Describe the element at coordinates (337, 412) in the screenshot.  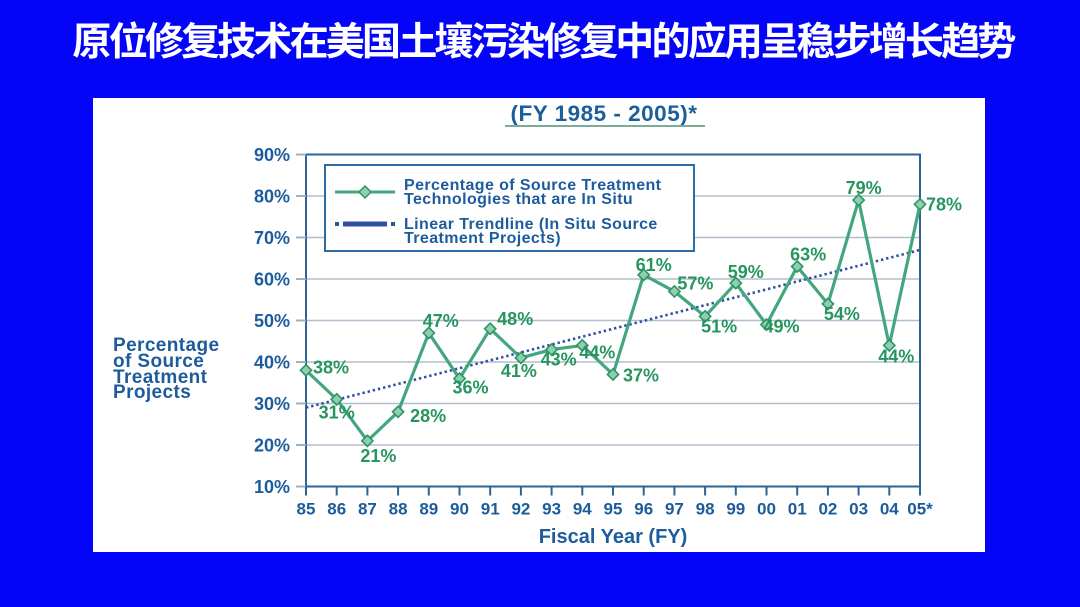
I see `data-label: 31%` at that location.